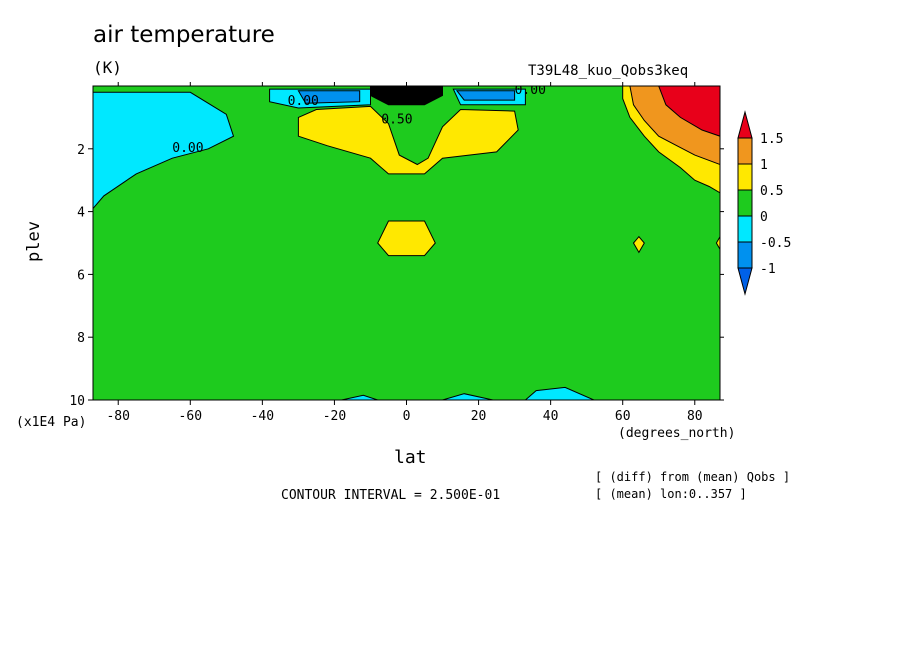 This screenshot has width=904, height=654. What do you see at coordinates (34, 241) in the screenshot?
I see `y-axis-label: plev` at bounding box center [34, 241].